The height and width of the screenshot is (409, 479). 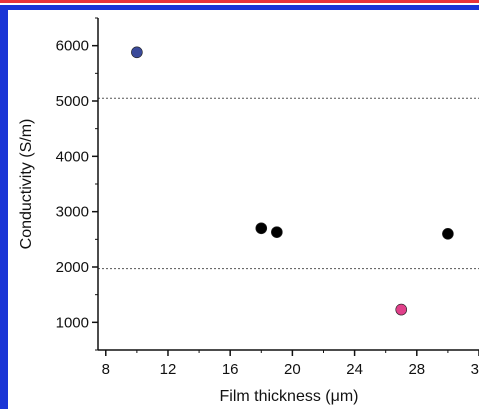 I want to click on y-tick-label-3: 4000, so click(x=72, y=156).